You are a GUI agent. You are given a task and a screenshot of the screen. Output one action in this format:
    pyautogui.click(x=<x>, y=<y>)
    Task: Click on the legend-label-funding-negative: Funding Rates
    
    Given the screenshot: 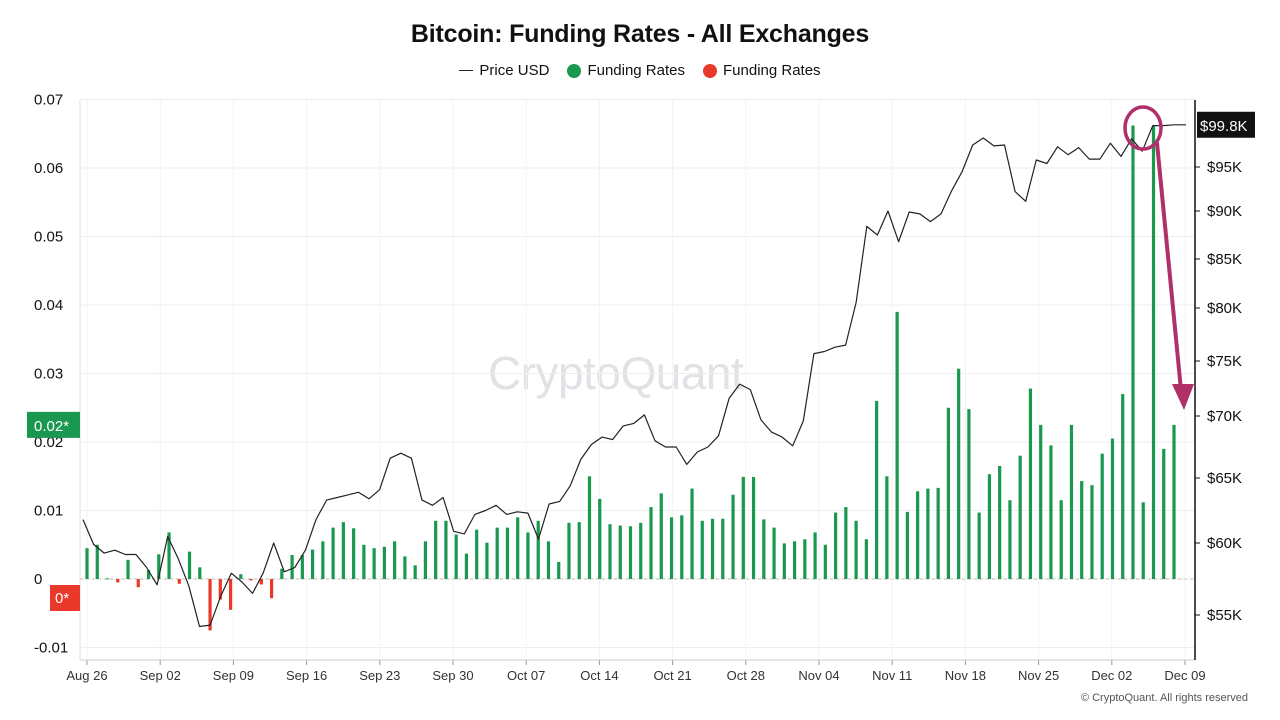 What is the action you would take?
    pyautogui.click(x=772, y=70)
    